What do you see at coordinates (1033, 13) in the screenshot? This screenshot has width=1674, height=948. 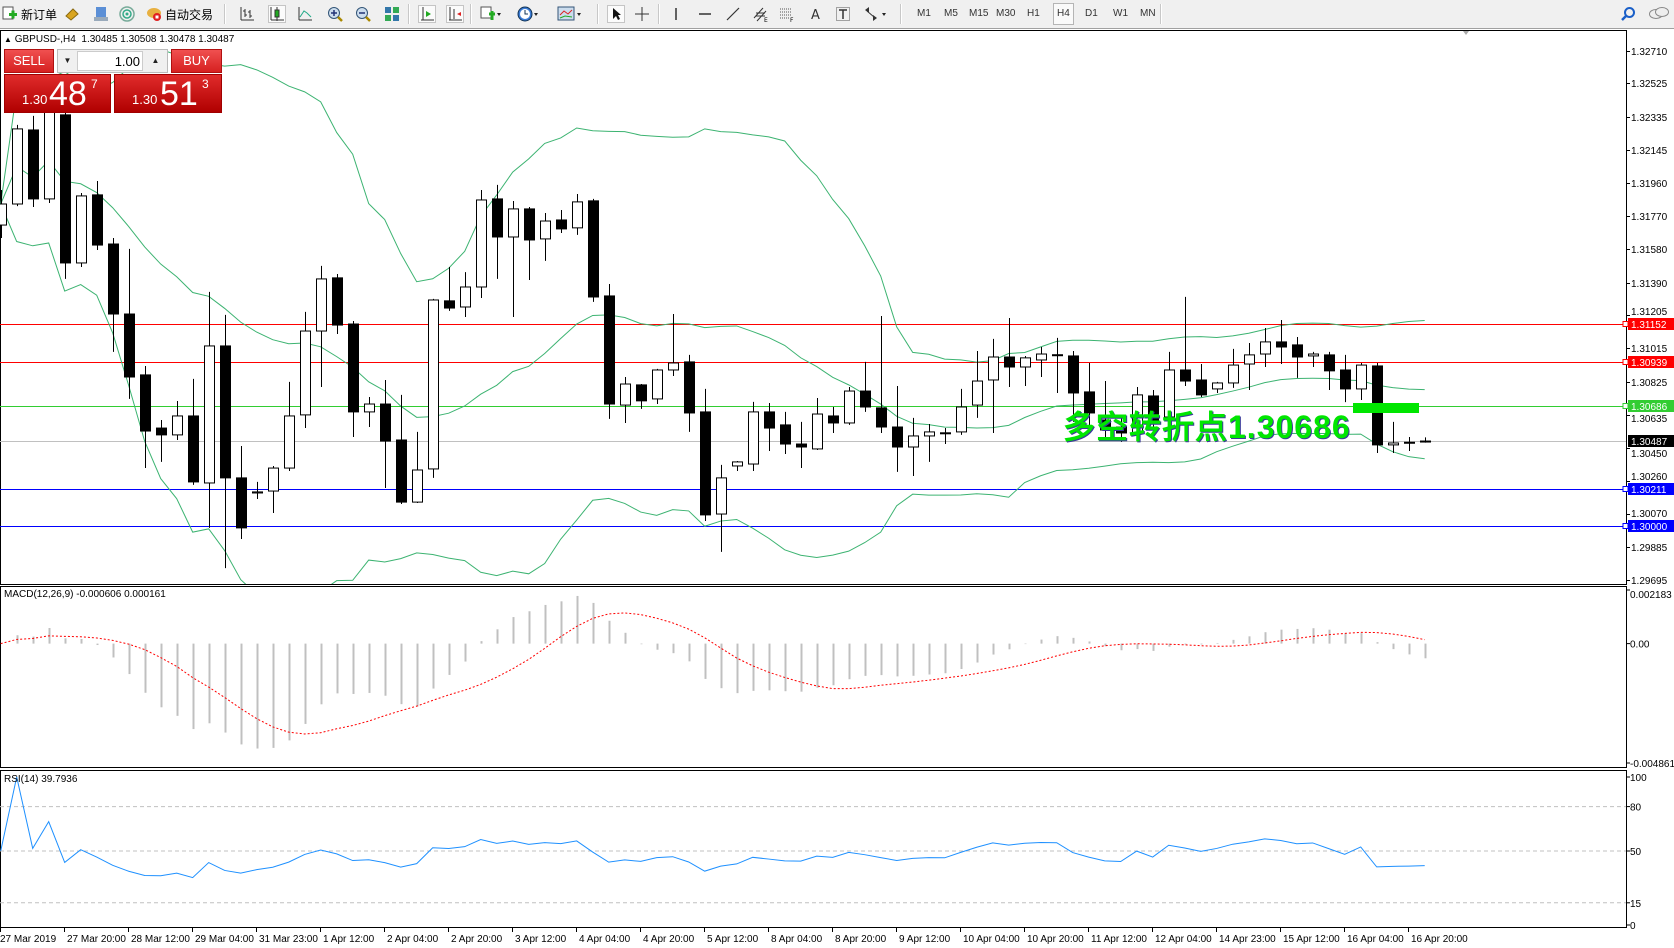 I see `timeframe-h1: H1` at bounding box center [1033, 13].